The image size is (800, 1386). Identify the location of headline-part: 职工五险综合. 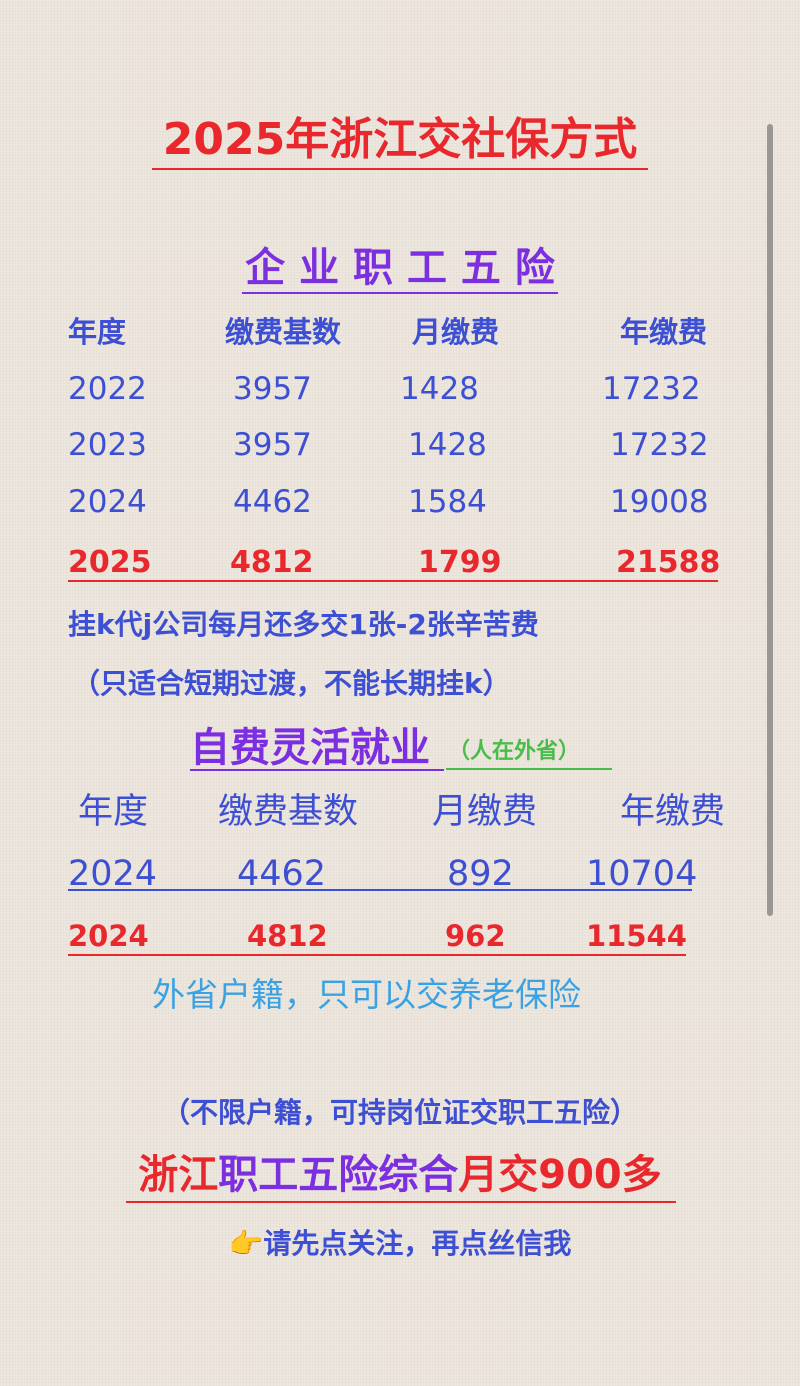
(338, 1175).